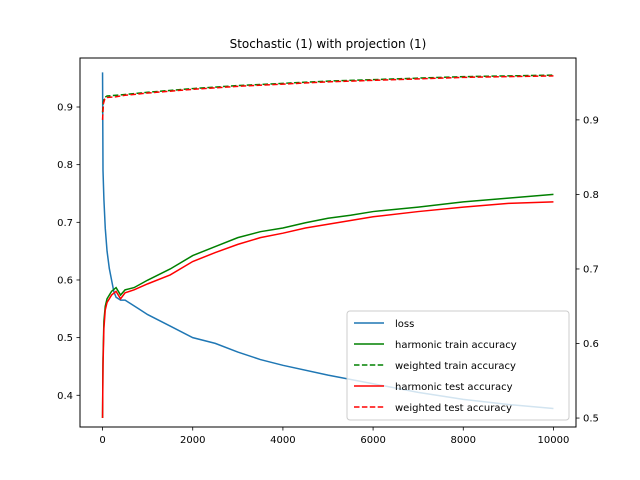 The height and width of the screenshot is (480, 640). Describe the element at coordinates (65, 396) in the screenshot. I see `y-left-tick-label: 0.4` at that location.